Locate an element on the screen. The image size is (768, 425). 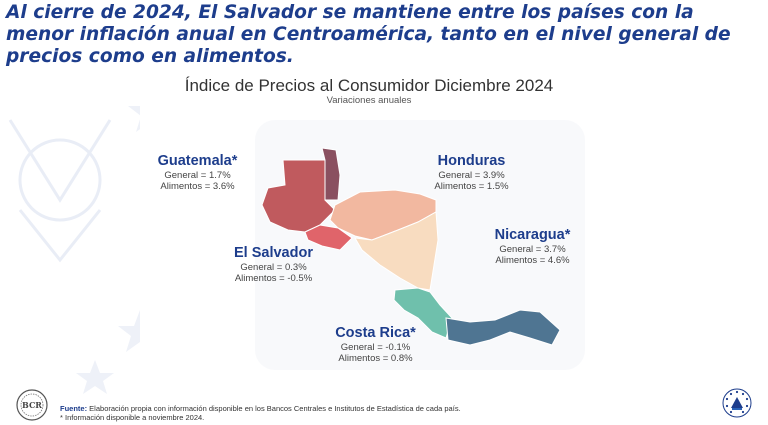
country-name: Honduras is located at coordinates (471, 161).